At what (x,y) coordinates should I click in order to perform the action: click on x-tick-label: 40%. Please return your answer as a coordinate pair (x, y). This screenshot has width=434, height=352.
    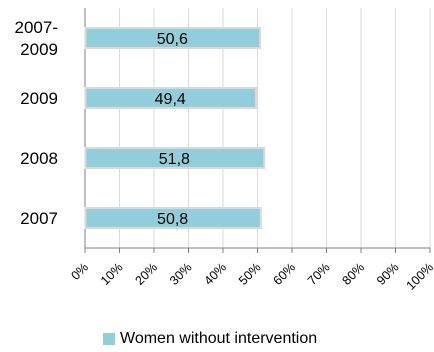
    Looking at the image, I should click on (216, 274).